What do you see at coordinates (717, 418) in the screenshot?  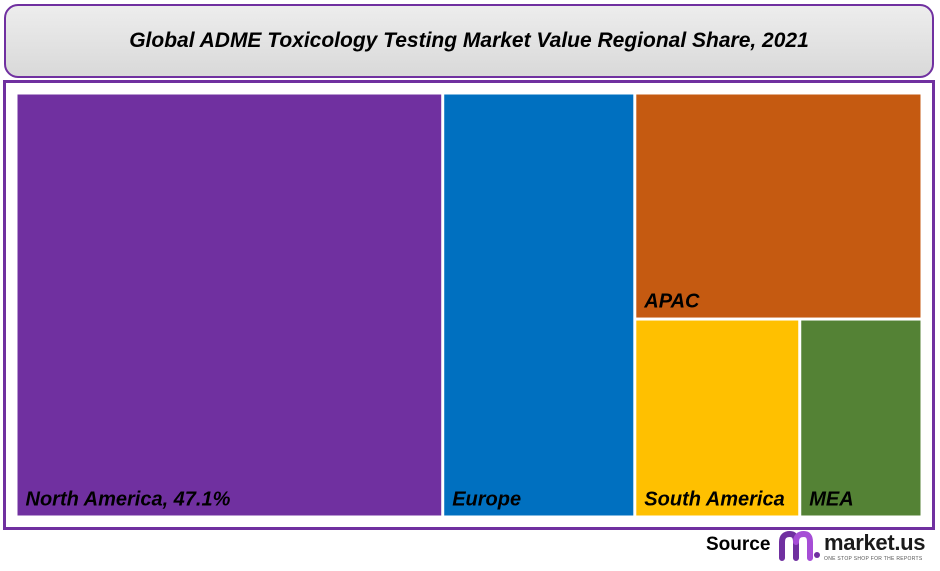 I see `treemap-tile-south-america` at bounding box center [717, 418].